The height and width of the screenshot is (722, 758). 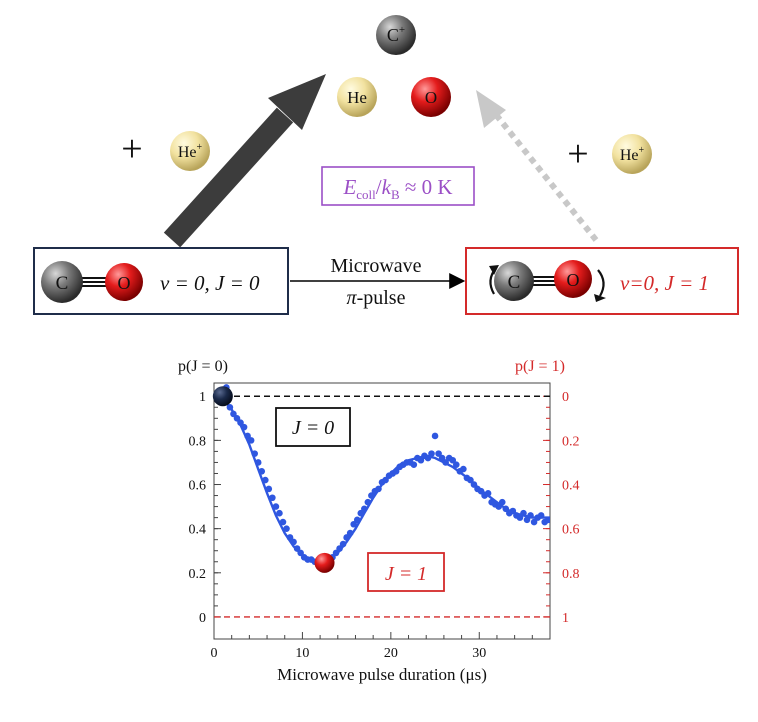 I want to click on x-tick-label: 0, so click(x=214, y=653).